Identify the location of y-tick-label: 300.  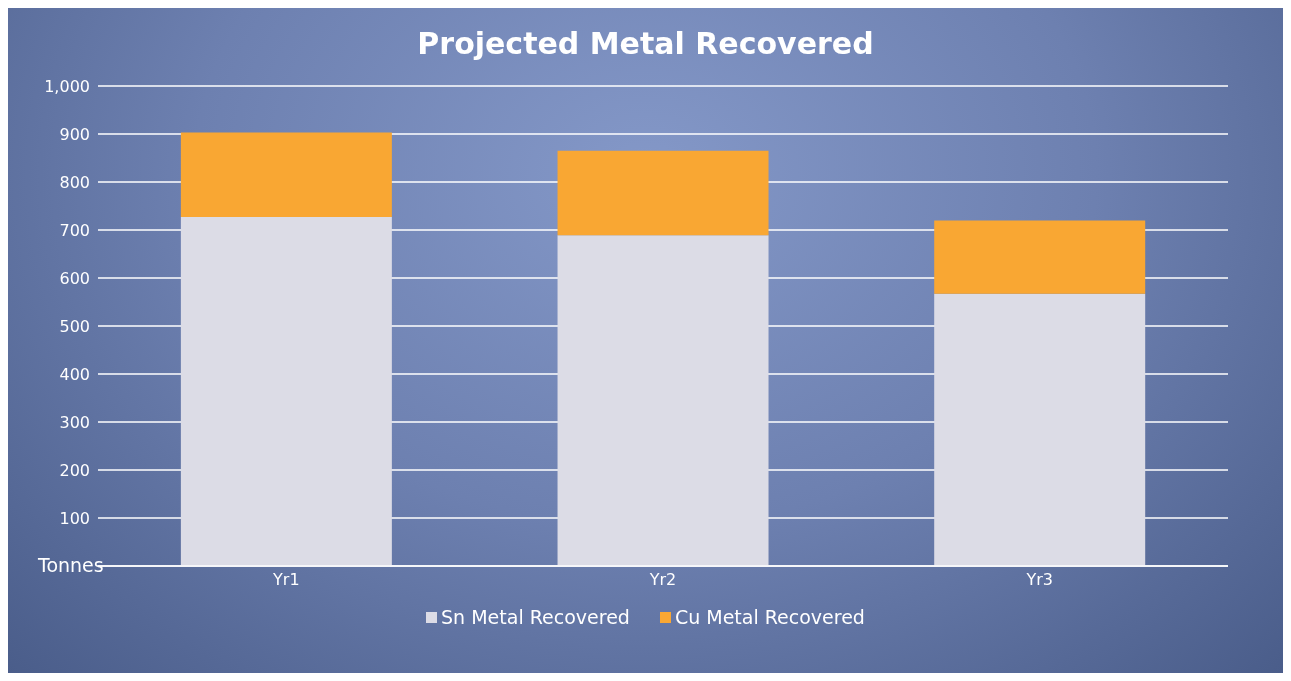
(74, 422).